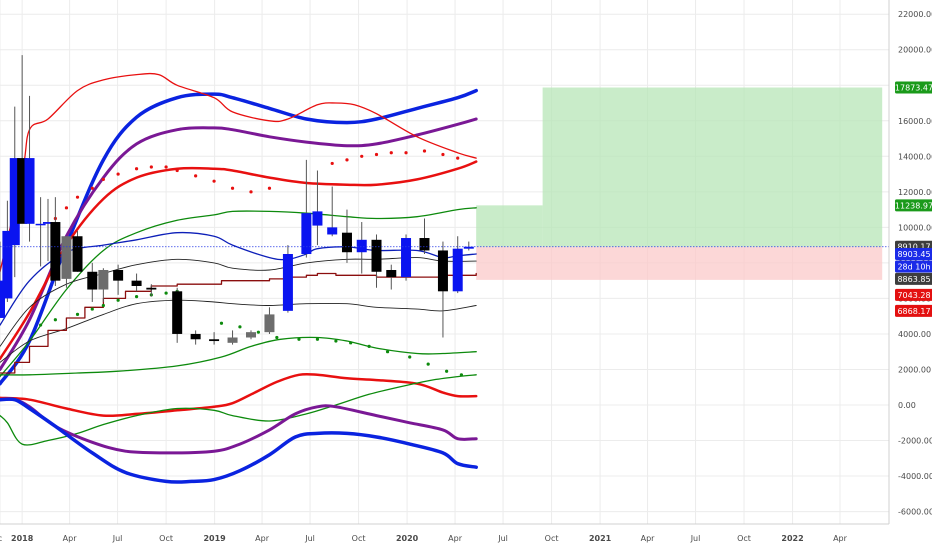 The width and height of the screenshot is (932, 550). I want to click on price-badge-0: 17873.47, so click(913, 87).